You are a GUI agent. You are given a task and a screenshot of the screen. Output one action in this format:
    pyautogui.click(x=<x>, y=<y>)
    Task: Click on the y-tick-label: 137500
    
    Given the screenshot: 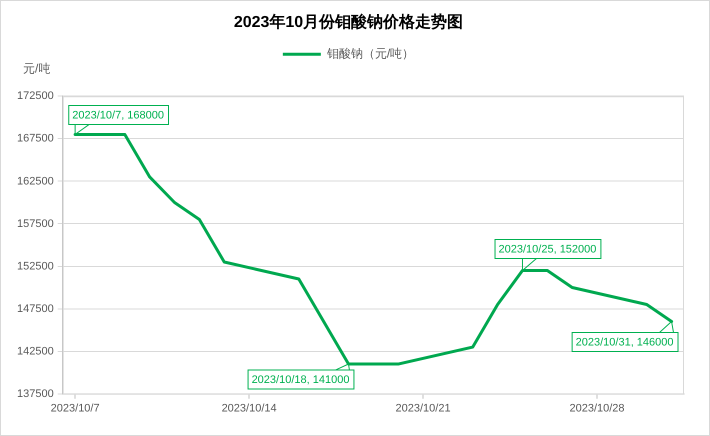 What is the action you would take?
    pyautogui.click(x=35, y=394)
    